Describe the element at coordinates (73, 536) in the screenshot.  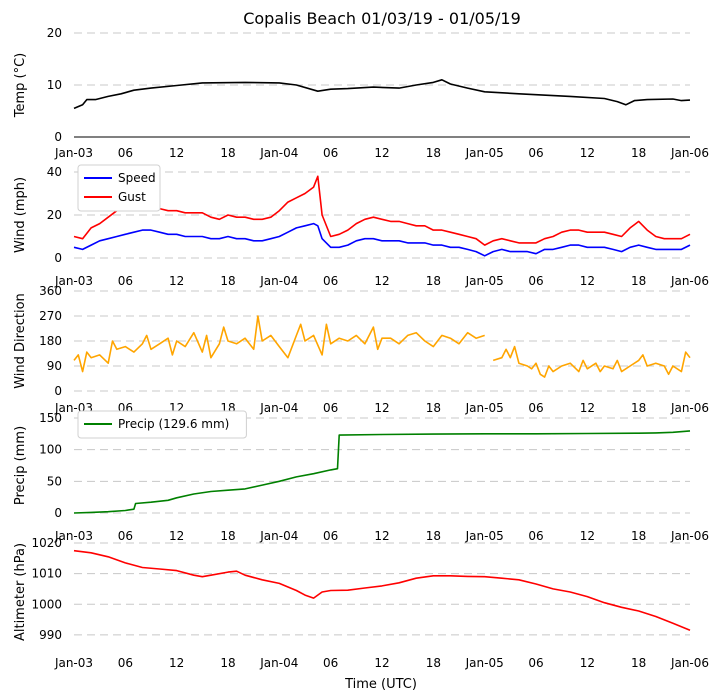
I see `x-tick-label-precip: Jan-03` at that location.